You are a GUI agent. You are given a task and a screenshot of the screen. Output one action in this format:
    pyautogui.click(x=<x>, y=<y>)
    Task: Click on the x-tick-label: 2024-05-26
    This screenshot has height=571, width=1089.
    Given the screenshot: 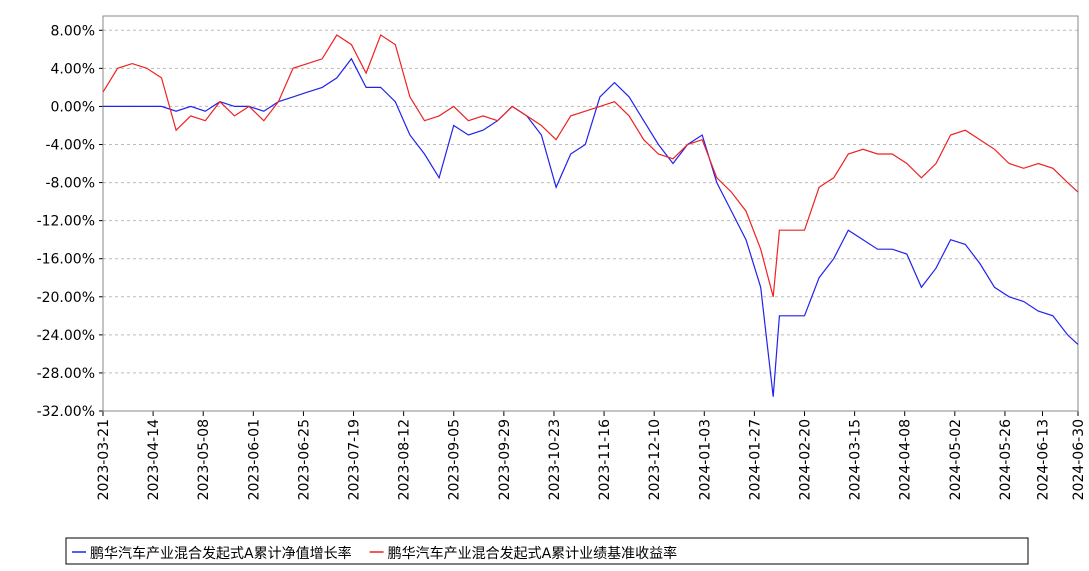 What is the action you would take?
    pyautogui.click(x=1006, y=459)
    